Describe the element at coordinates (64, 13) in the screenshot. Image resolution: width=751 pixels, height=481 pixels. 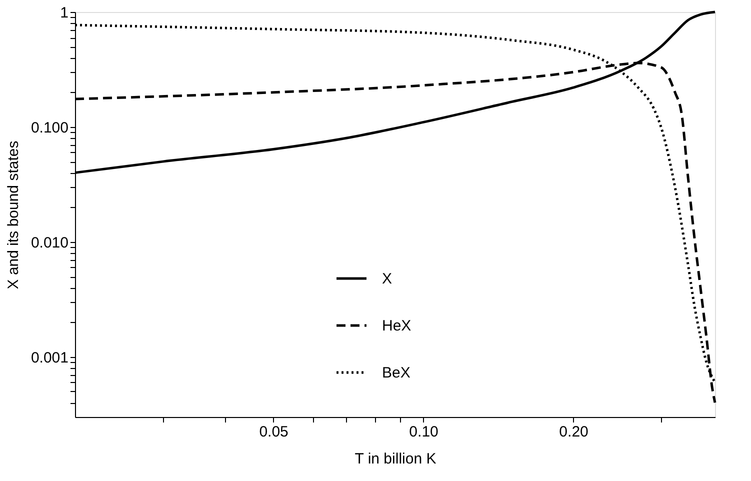
I see `y-tick-label: 1` at that location.